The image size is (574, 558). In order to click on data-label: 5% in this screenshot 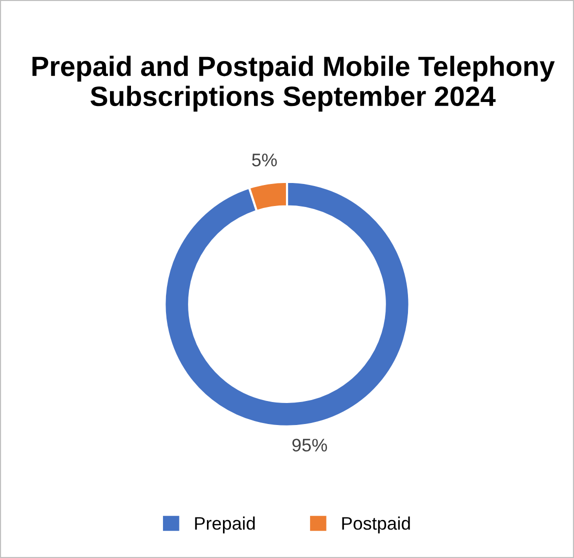, I will do `click(264, 160)`.